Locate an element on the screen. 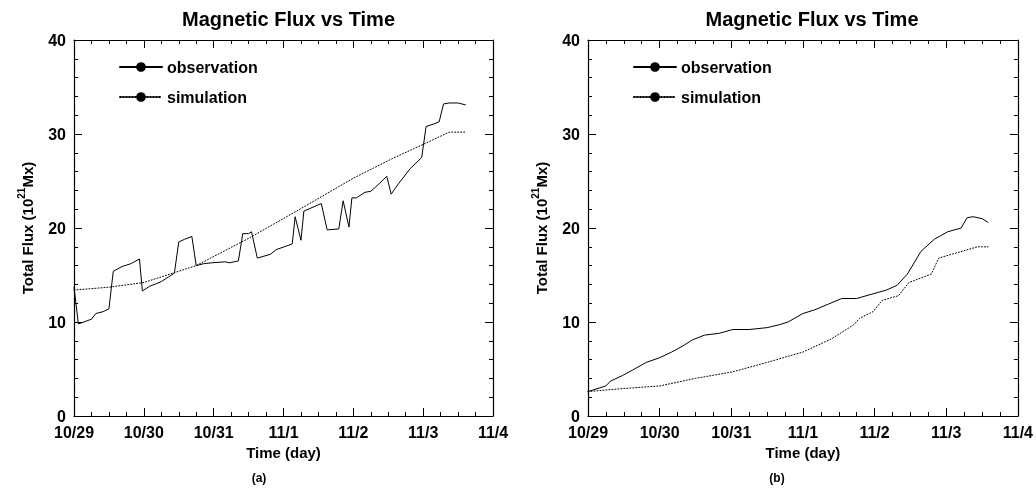 This screenshot has width=1036, height=488. text: (b) is located at coordinates (777, 478).